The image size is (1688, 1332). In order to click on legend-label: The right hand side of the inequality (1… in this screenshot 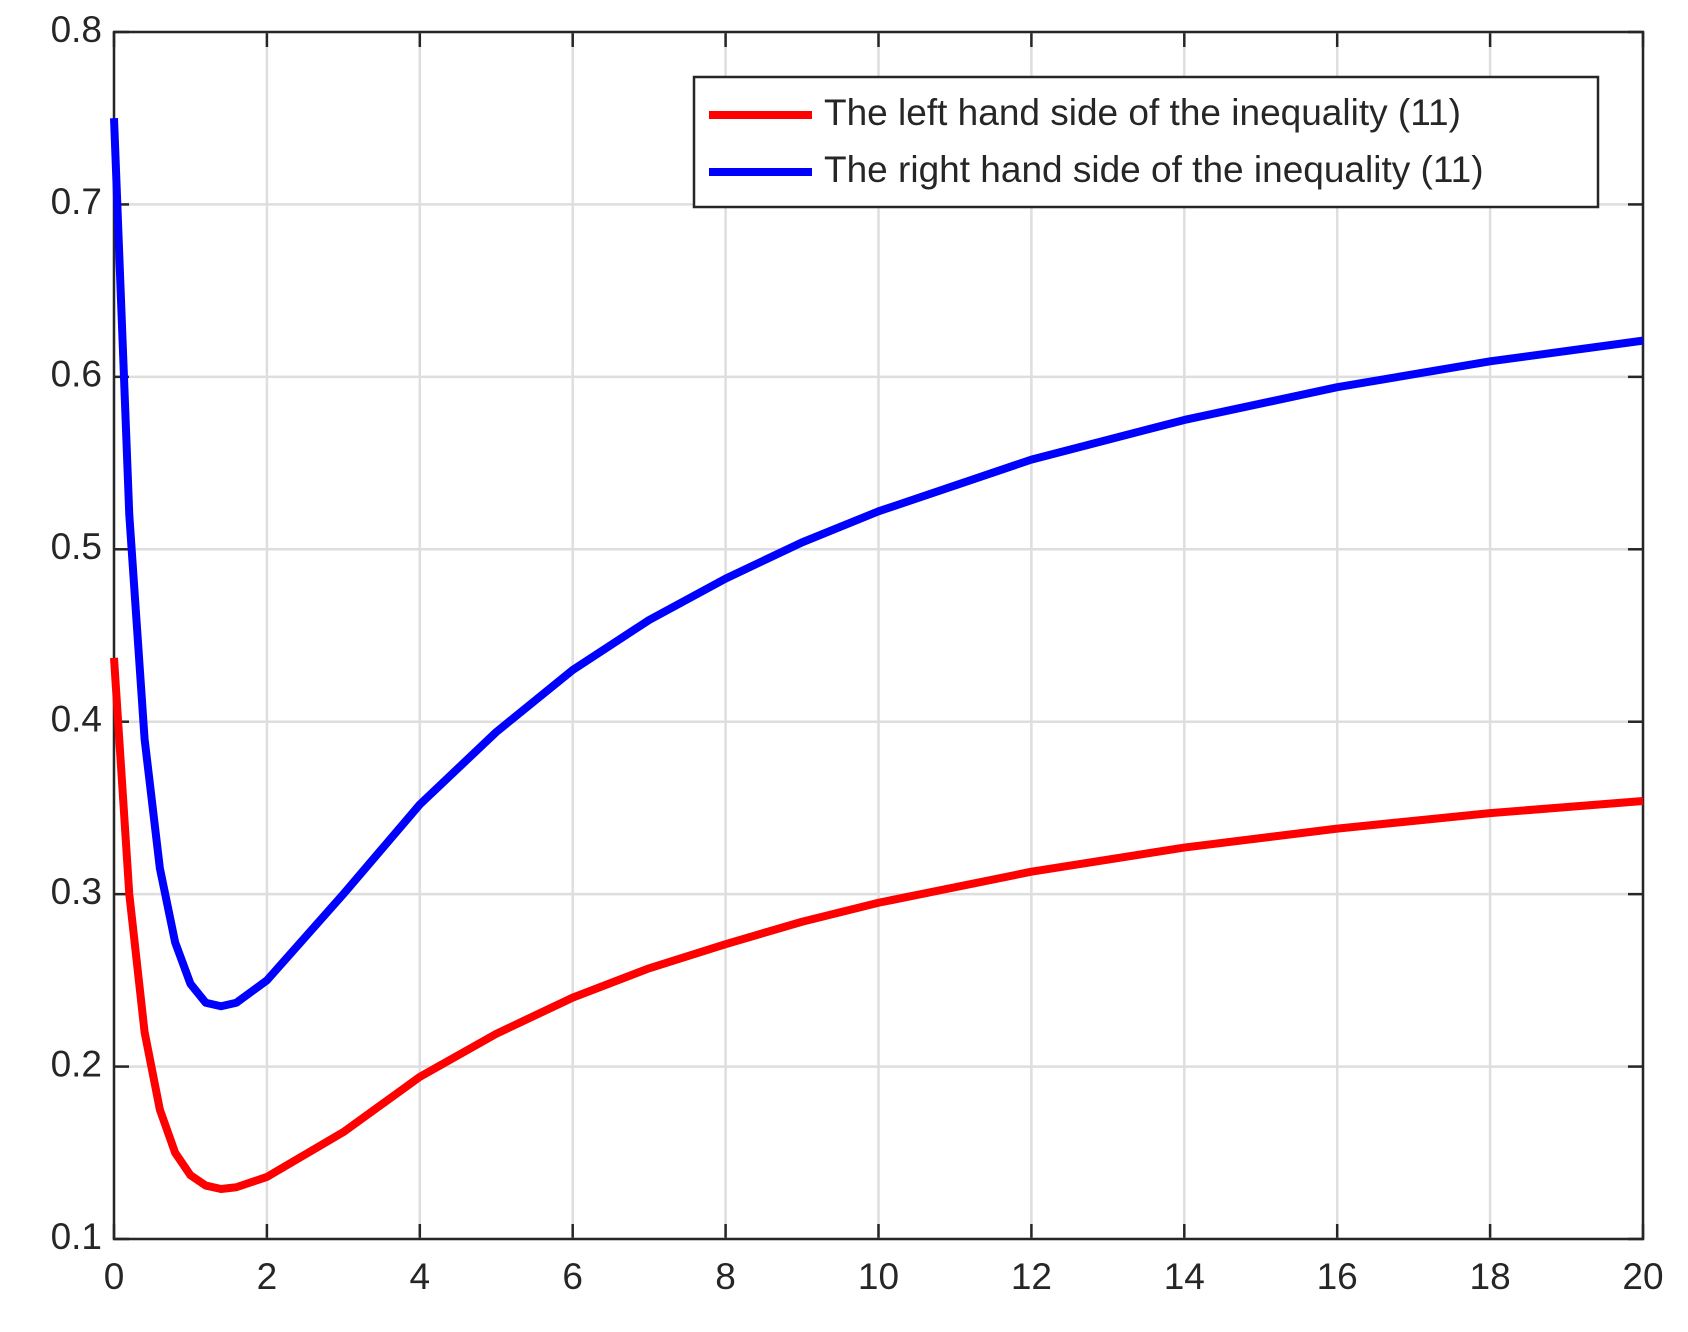, I will do `click(1154, 169)`.